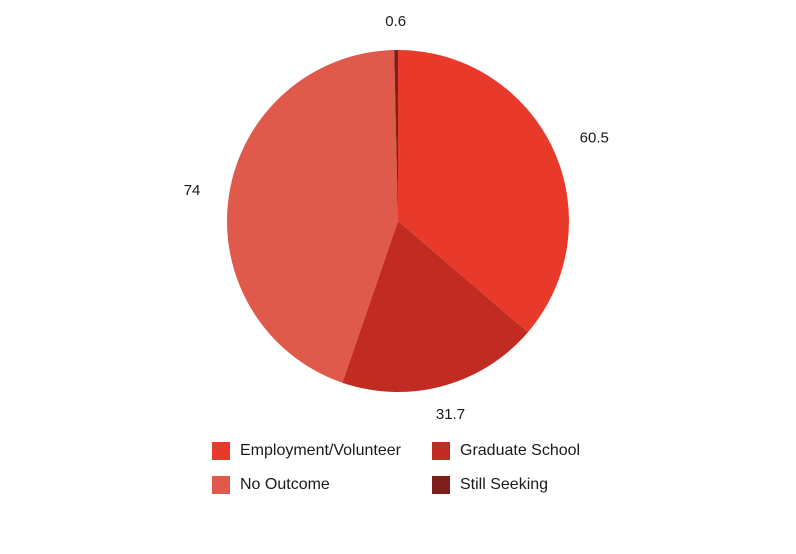 The width and height of the screenshot is (796, 554). I want to click on legend-item-no-outcome: No Outcome, so click(322, 485).